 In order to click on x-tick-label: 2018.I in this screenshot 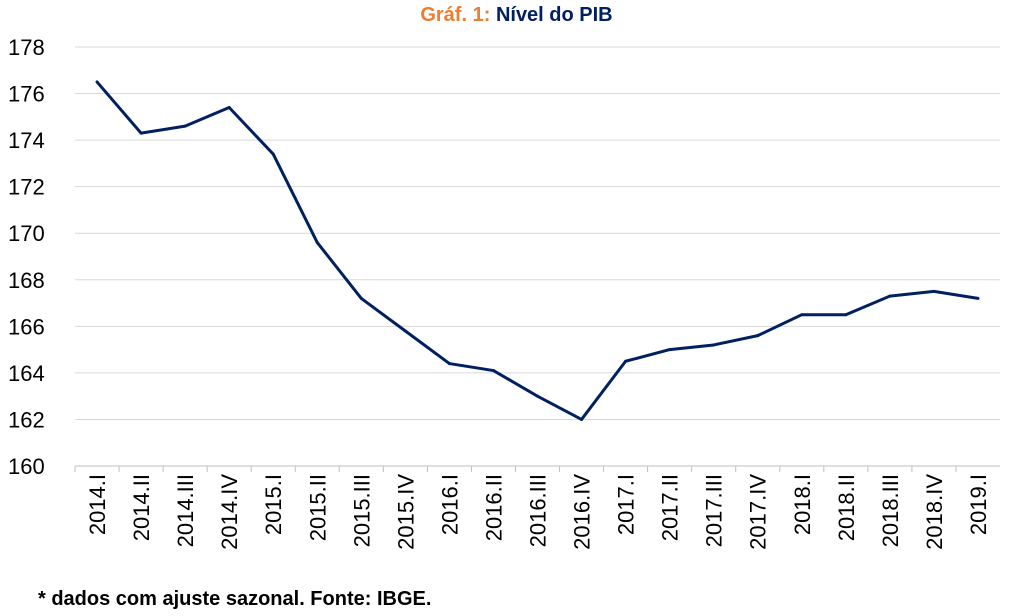, I will do `click(802, 504)`.